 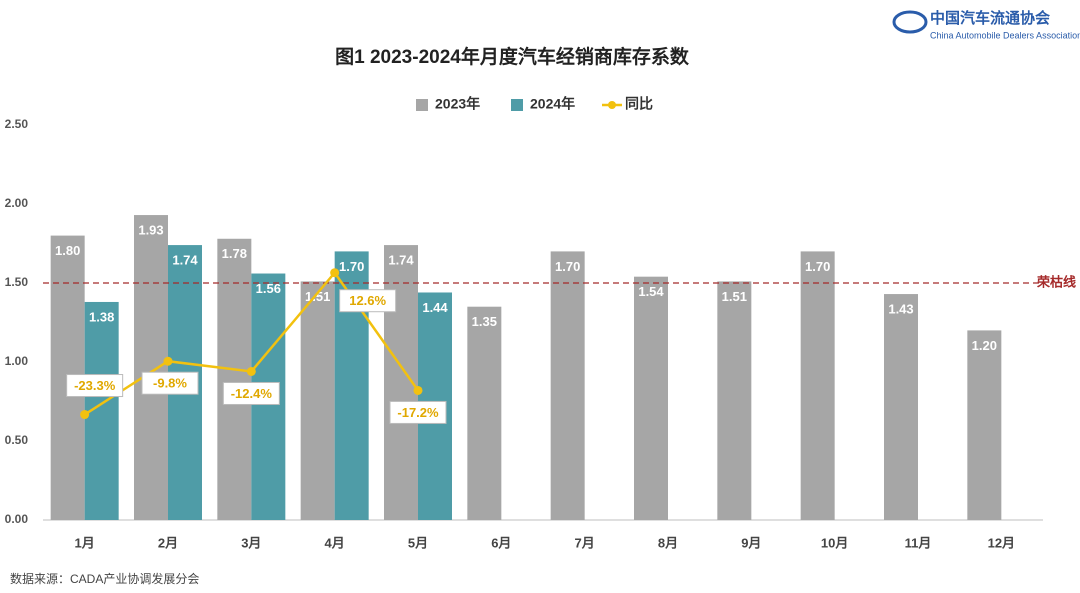 I want to click on reference-label: 荣枯线, so click(x=1056, y=281).